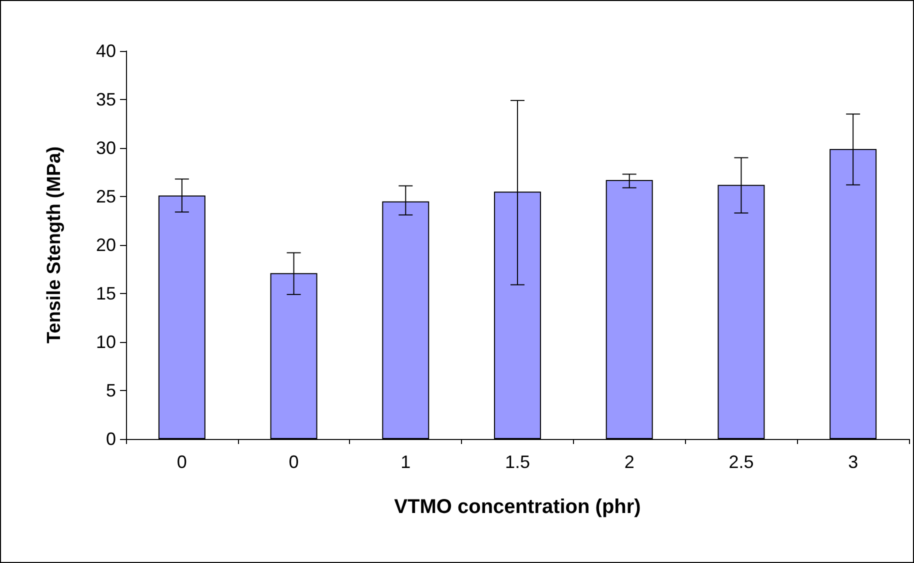 The height and width of the screenshot is (563, 914). What do you see at coordinates (106, 342) in the screenshot?
I see `y-tick-label: 10` at bounding box center [106, 342].